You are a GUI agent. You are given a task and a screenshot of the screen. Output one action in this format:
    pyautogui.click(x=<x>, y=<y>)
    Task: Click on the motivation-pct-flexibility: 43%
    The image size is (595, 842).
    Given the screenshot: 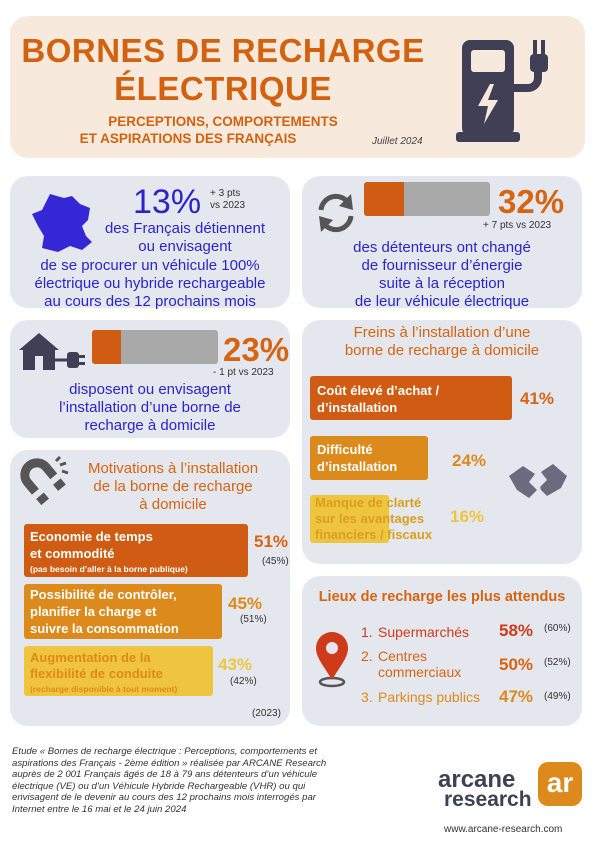 What is the action you would take?
    pyautogui.click(x=235, y=664)
    